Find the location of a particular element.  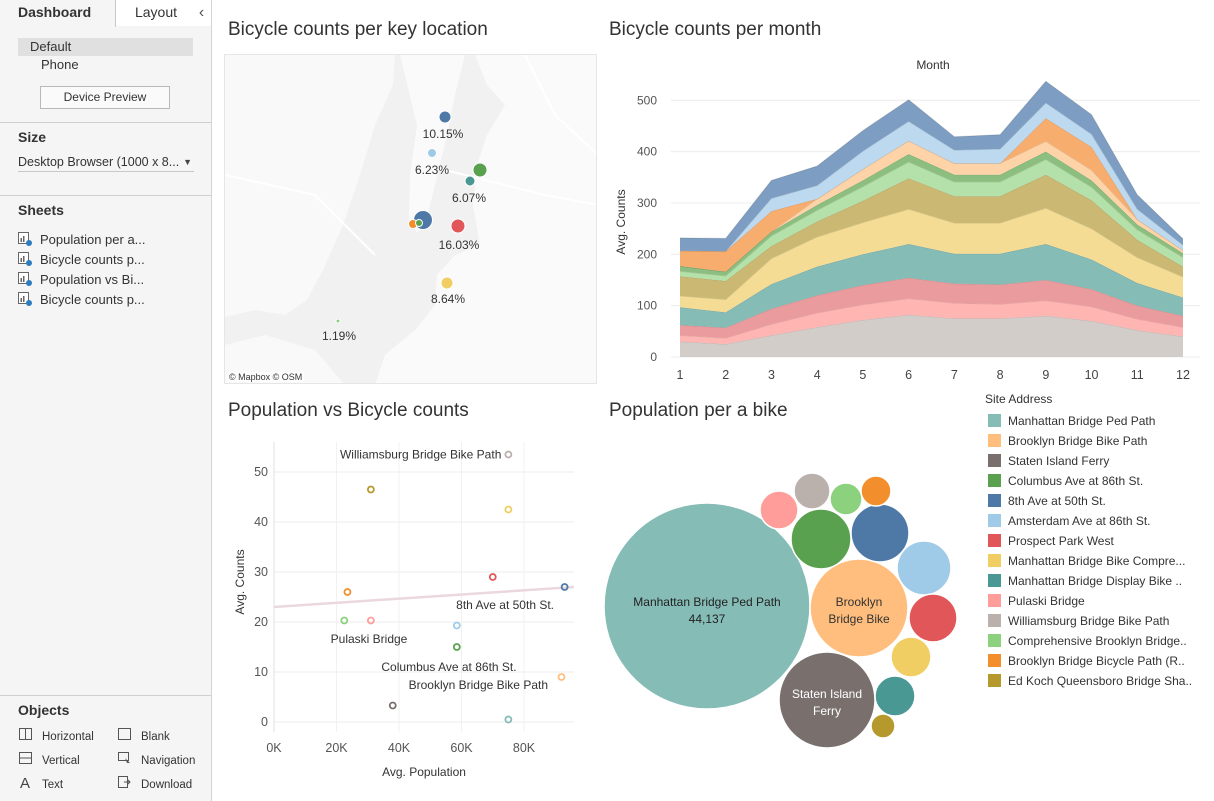

legend-item-label: Prospect Park West is located at coordinates (1061, 541).